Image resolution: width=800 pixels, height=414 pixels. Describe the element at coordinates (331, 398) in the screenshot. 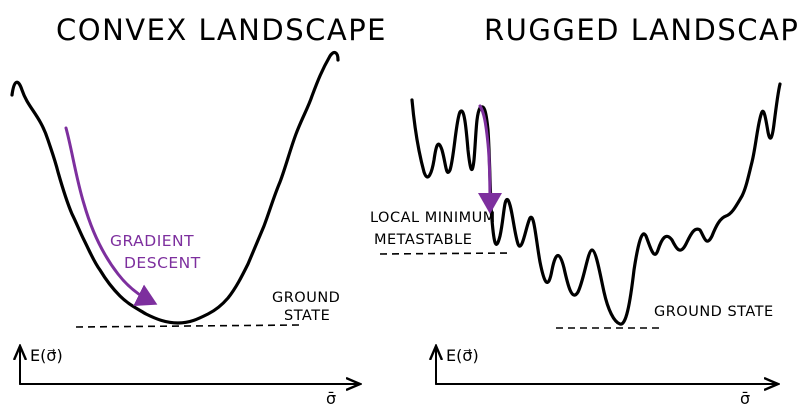

I see `convex-x-axis-label: σ̄` at that location.